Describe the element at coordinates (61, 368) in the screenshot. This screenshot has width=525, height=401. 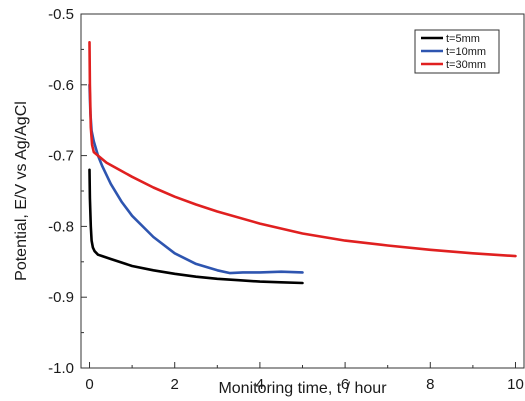
I see `y-tick-label: -1.0` at that location.